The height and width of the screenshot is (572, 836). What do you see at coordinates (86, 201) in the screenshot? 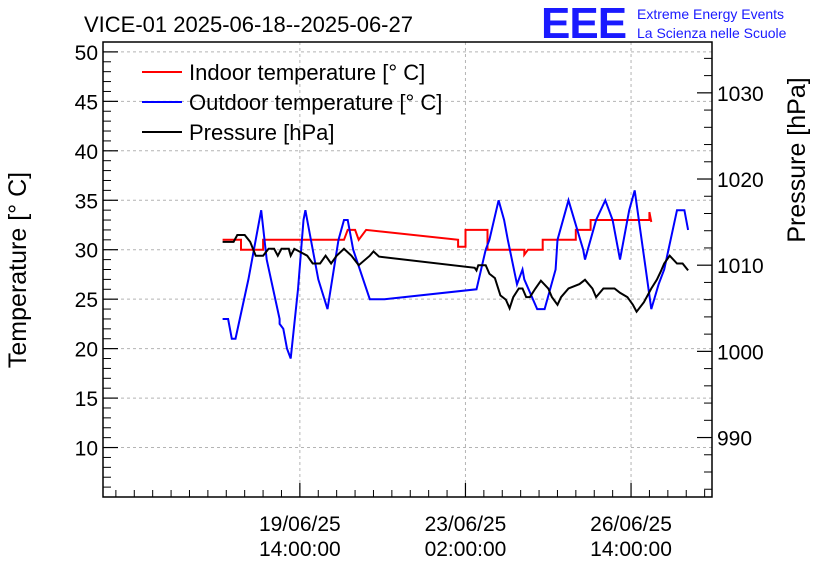
I see `y-tick-label: 35` at bounding box center [86, 201].